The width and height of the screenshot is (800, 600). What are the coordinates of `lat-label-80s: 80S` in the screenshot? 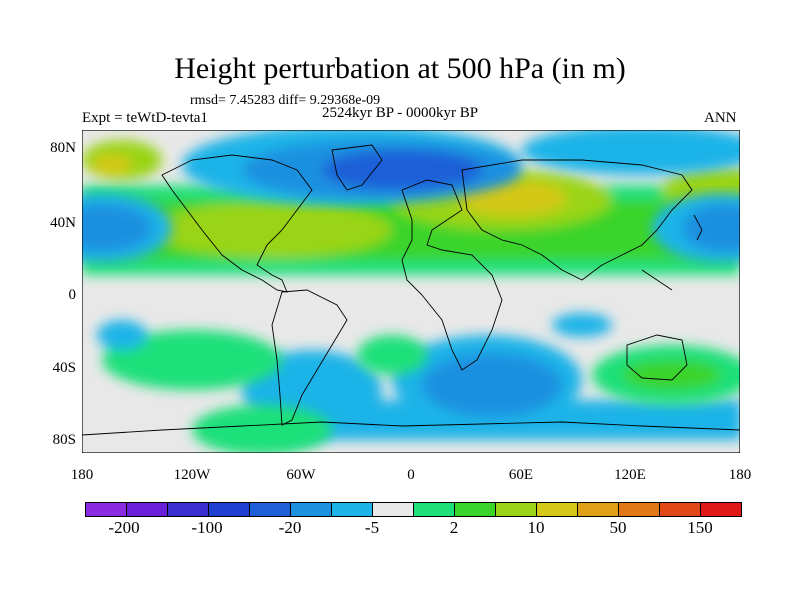 It's located at (64, 440).